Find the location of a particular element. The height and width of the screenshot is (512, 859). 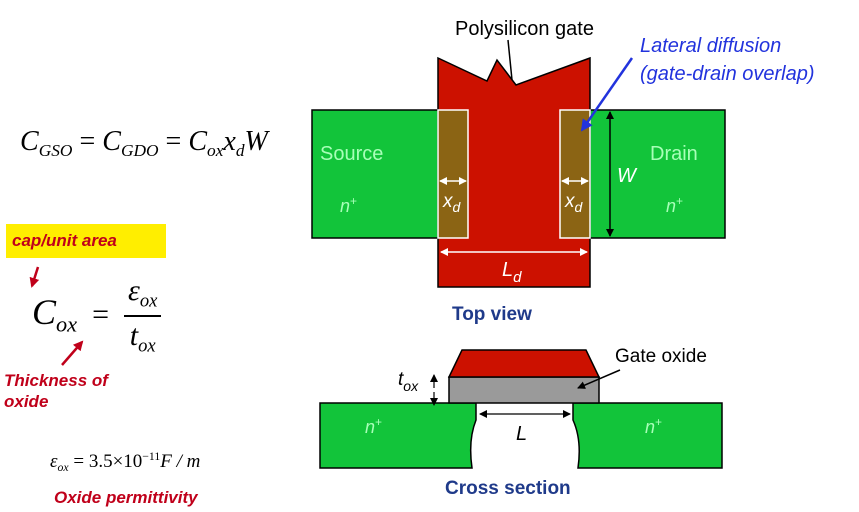

source-overlap is located at coordinates (453, 174).